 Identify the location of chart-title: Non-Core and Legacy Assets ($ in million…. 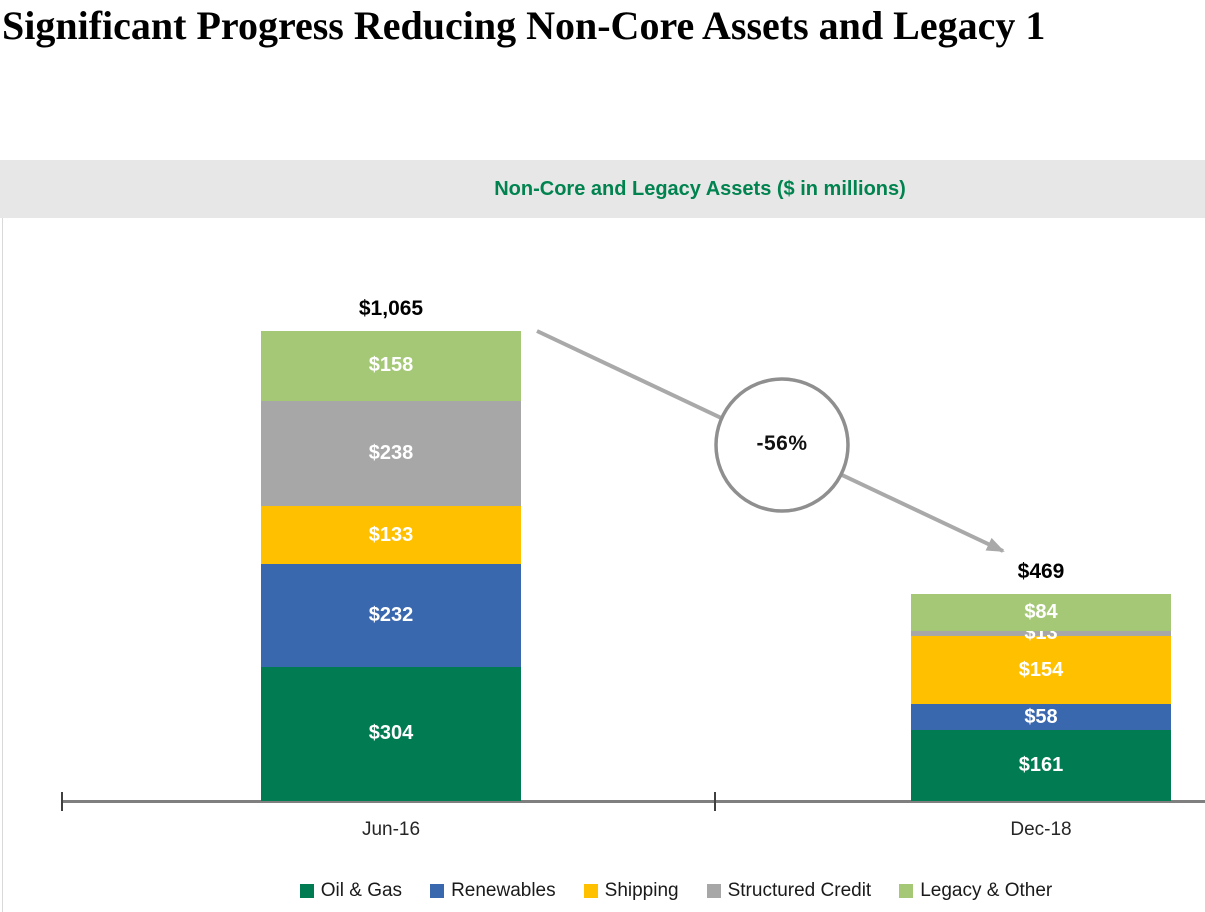
(700, 189).